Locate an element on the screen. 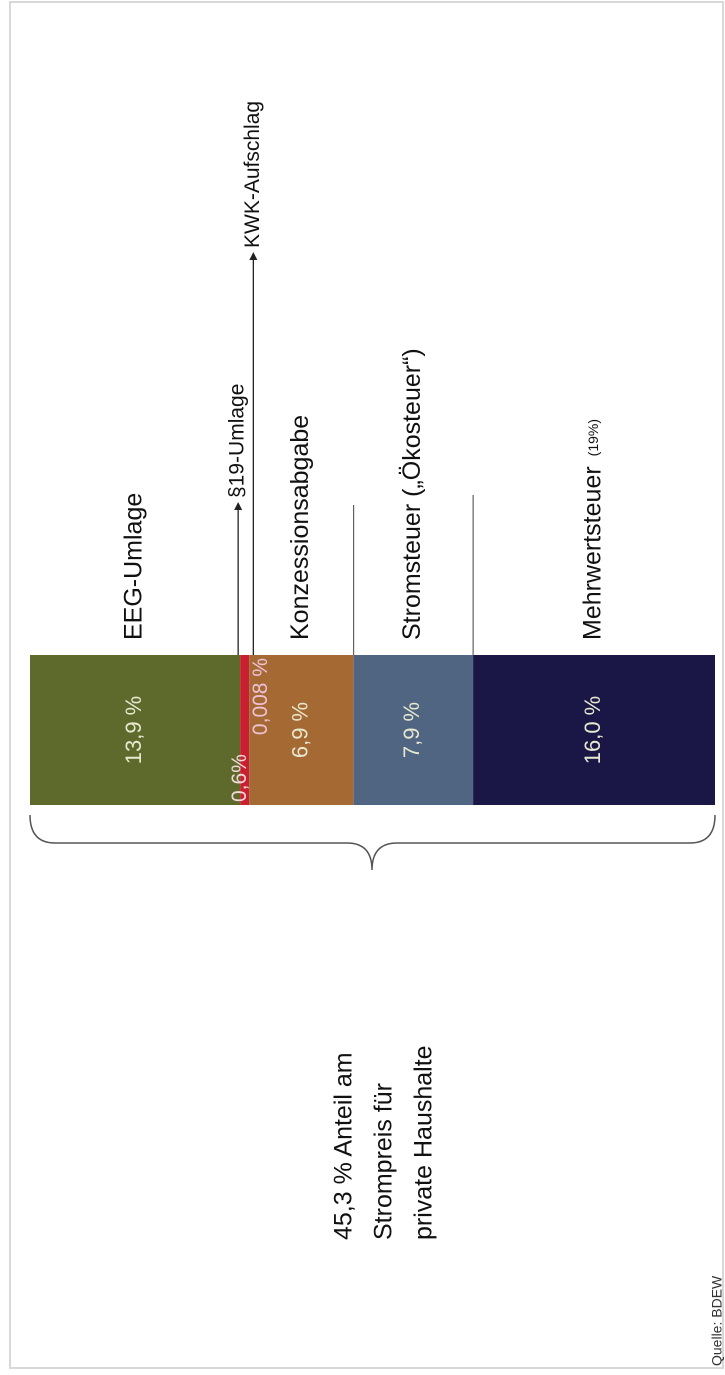  category-label: KWK-Aufschlag is located at coordinates (252, 174).